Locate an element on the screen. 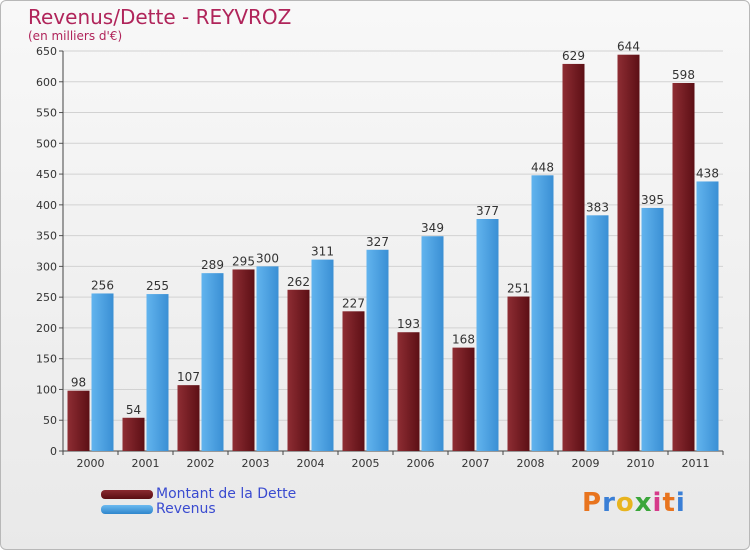 This screenshot has height=550, width=750. x-tick-label: 2000 is located at coordinates (91, 463).